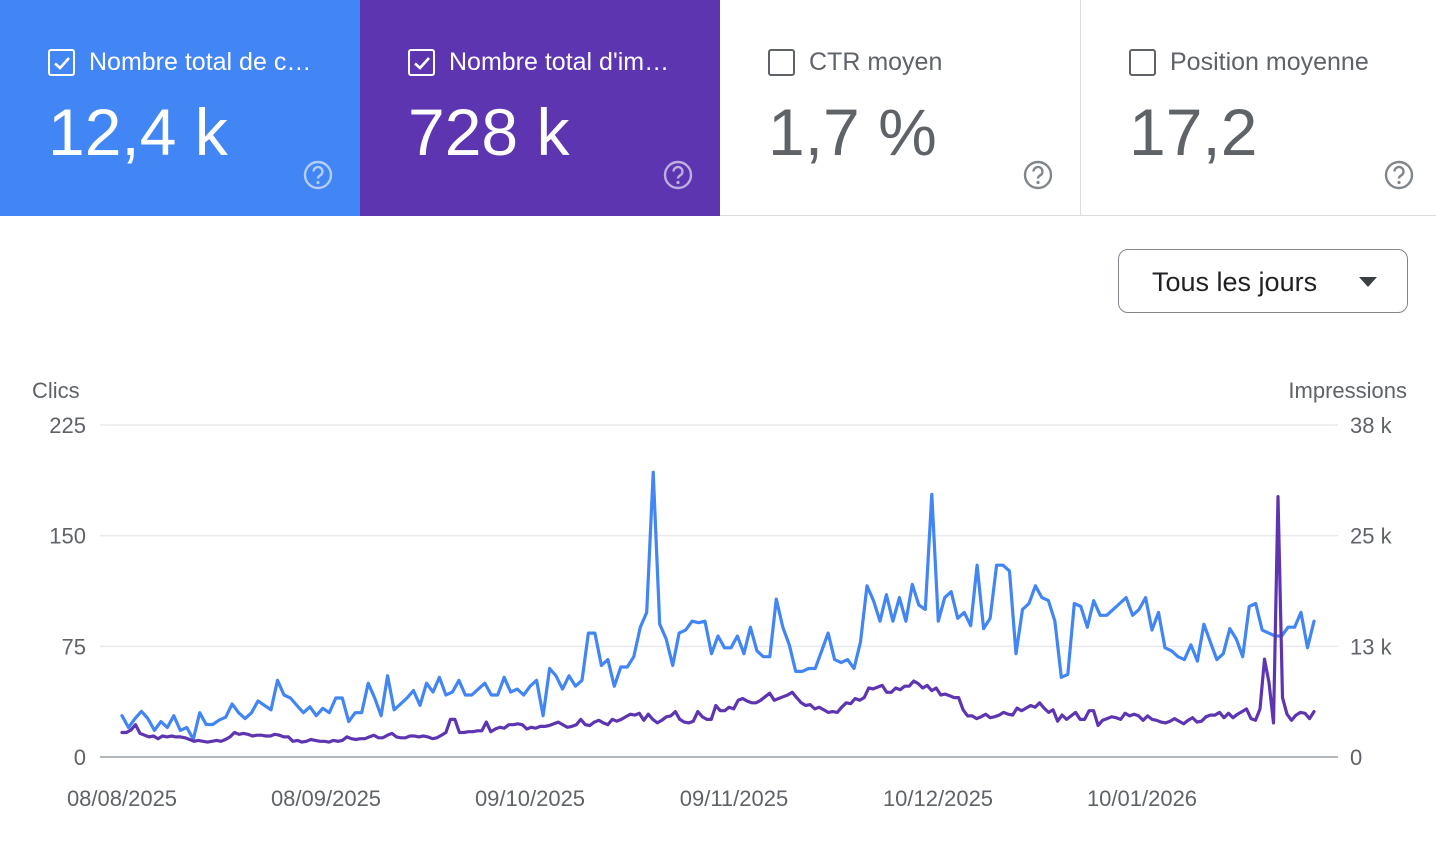 This screenshot has width=1436, height=862. Describe the element at coordinates (734, 798) in the screenshot. I see `x-tick-label: 09/11/2025` at that location.